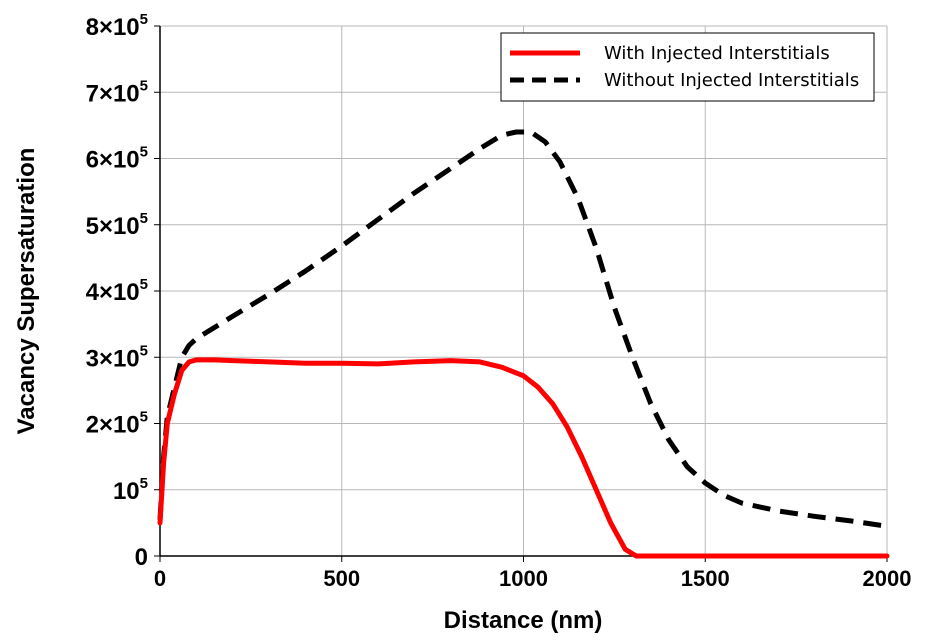  Describe the element at coordinates (117, 26) in the screenshot. I see `y-tick-label: 8×10⁵` at that location.